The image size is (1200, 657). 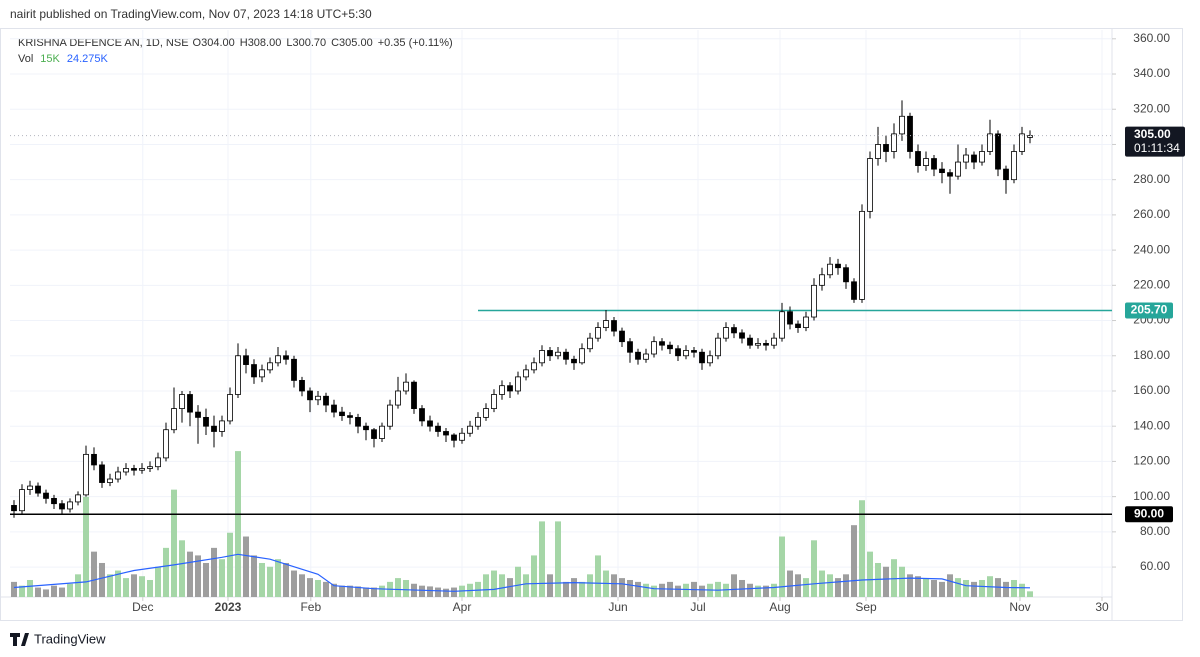 What do you see at coordinates (310, 607) in the screenshot?
I see `x-tick-label: Feb` at bounding box center [310, 607].